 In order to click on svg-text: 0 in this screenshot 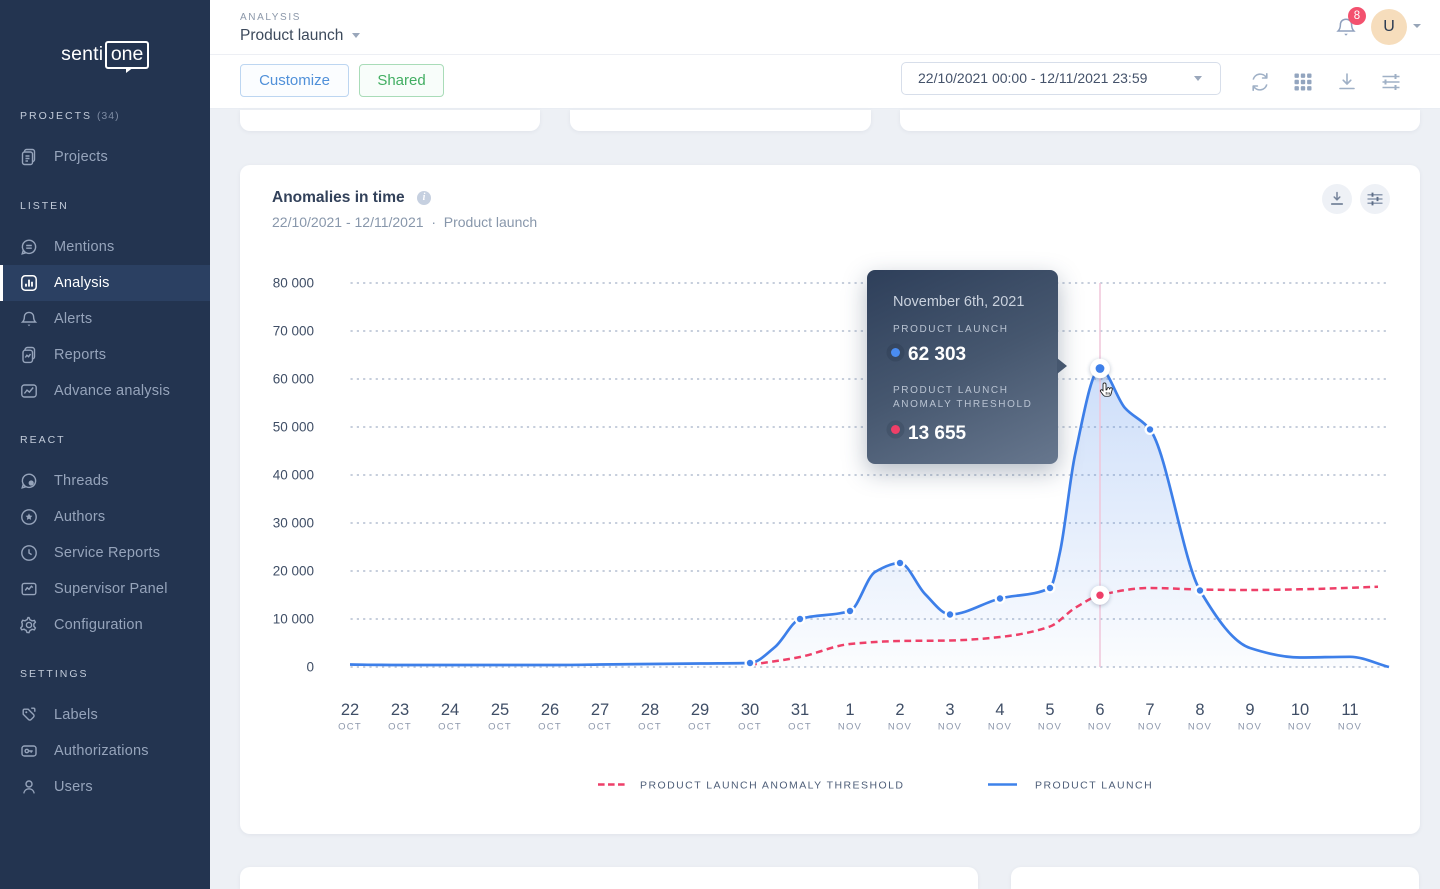, I will do `click(310, 667)`.